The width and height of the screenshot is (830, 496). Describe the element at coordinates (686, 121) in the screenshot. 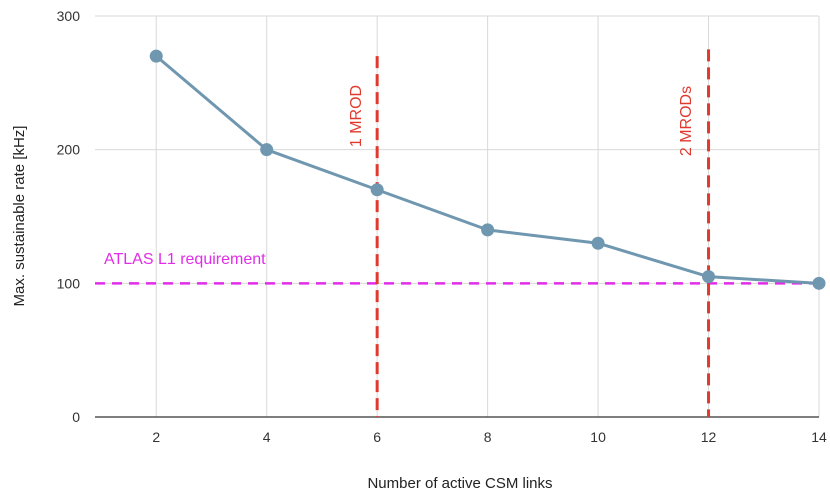

I see `vline-annotation-label-2mrods: 2 MRODs` at that location.